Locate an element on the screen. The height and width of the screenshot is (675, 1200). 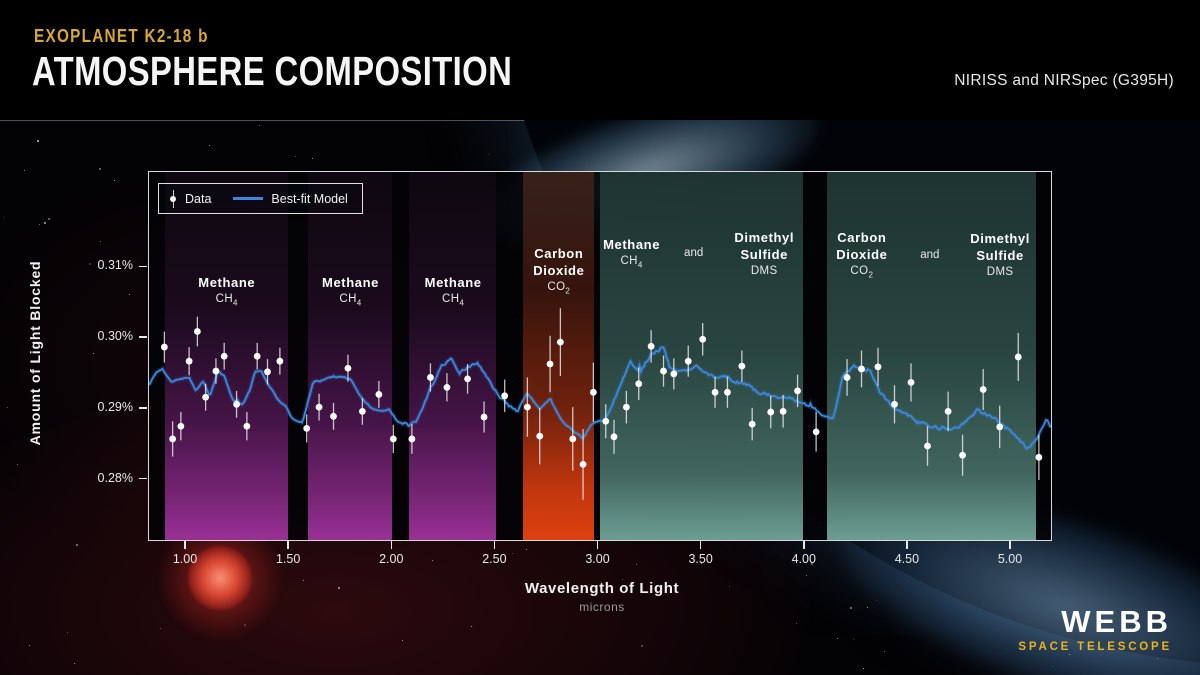
model-line-icon is located at coordinates (248, 198).